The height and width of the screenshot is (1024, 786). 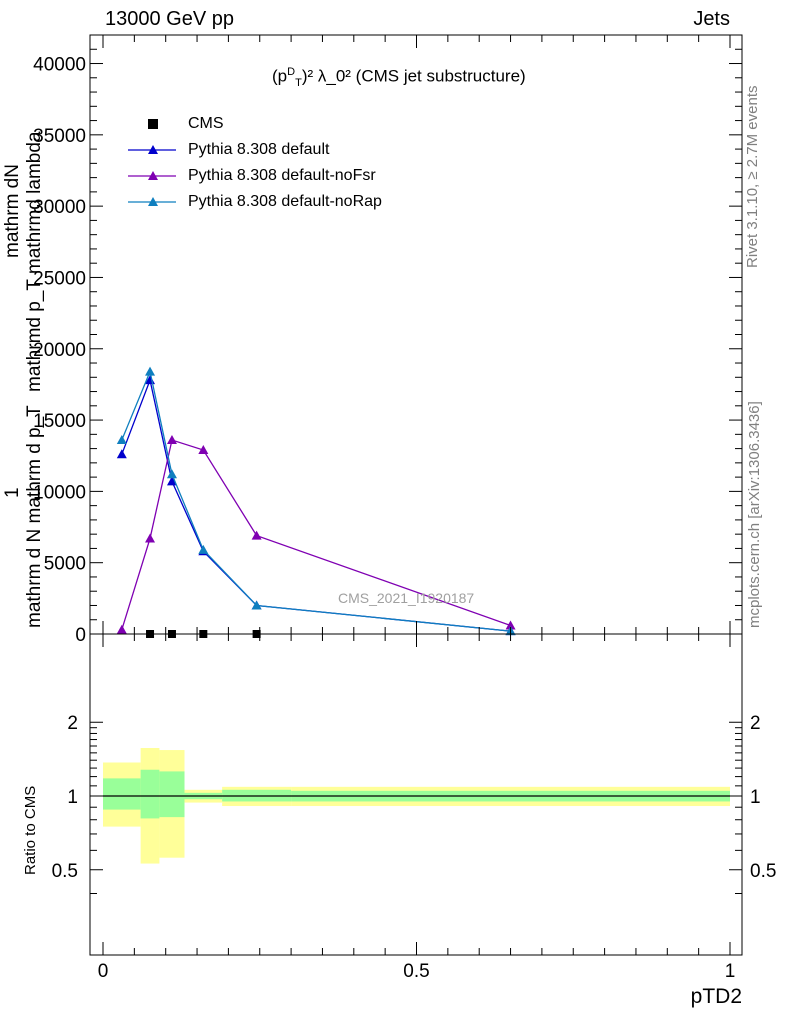 What do you see at coordinates (259, 149) in the screenshot?
I see `legend-label-default: Pythia 8.308 default` at bounding box center [259, 149].